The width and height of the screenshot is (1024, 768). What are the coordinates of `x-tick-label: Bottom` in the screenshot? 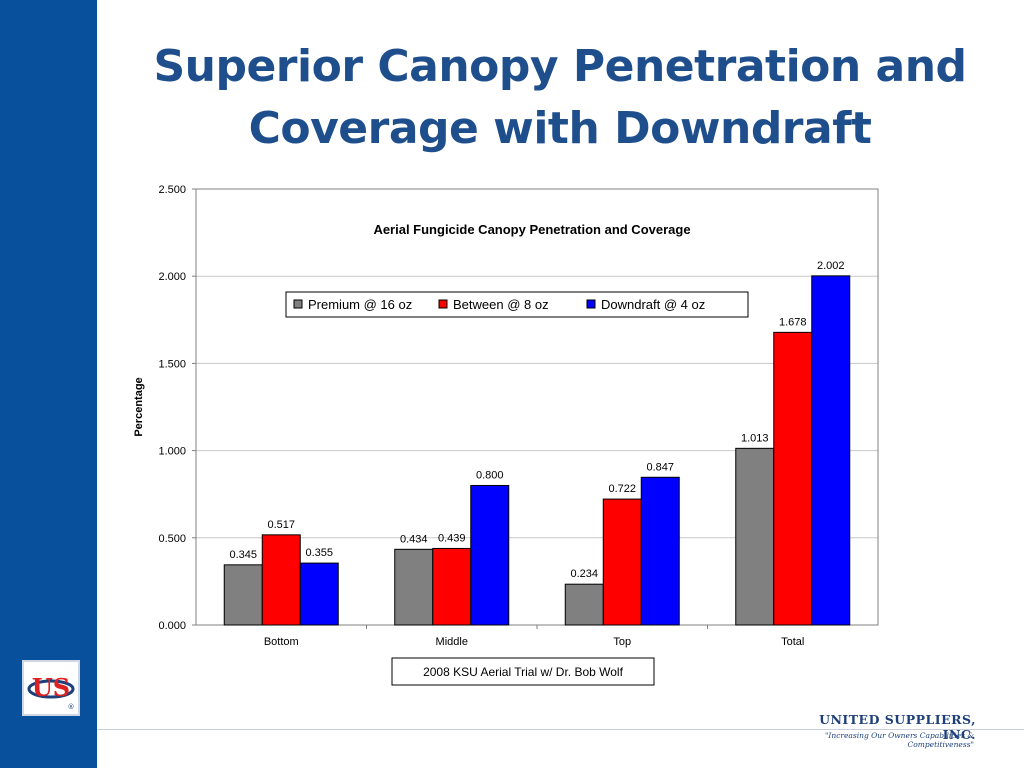 It's located at (281, 642).